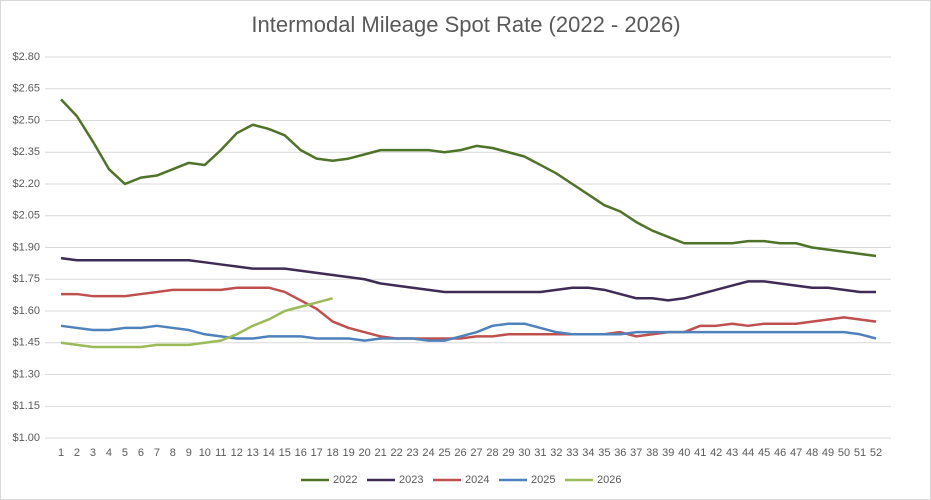  What do you see at coordinates (876, 453) in the screenshot?
I see `x-tick-label: 52` at bounding box center [876, 453].